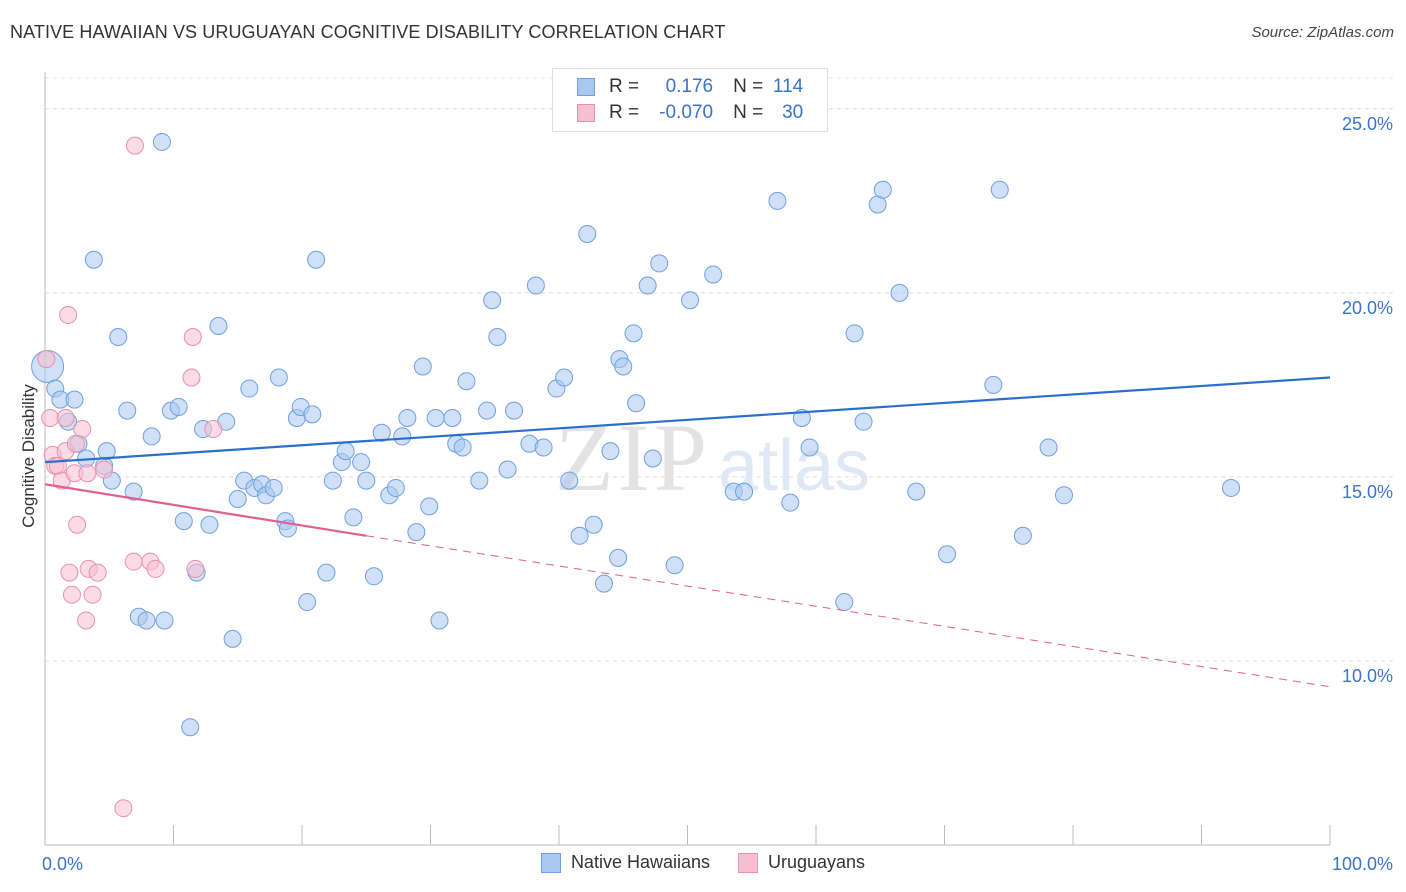 The height and width of the screenshot is (892, 1406). I want to click on legend-swatch-pink, so click(586, 113).